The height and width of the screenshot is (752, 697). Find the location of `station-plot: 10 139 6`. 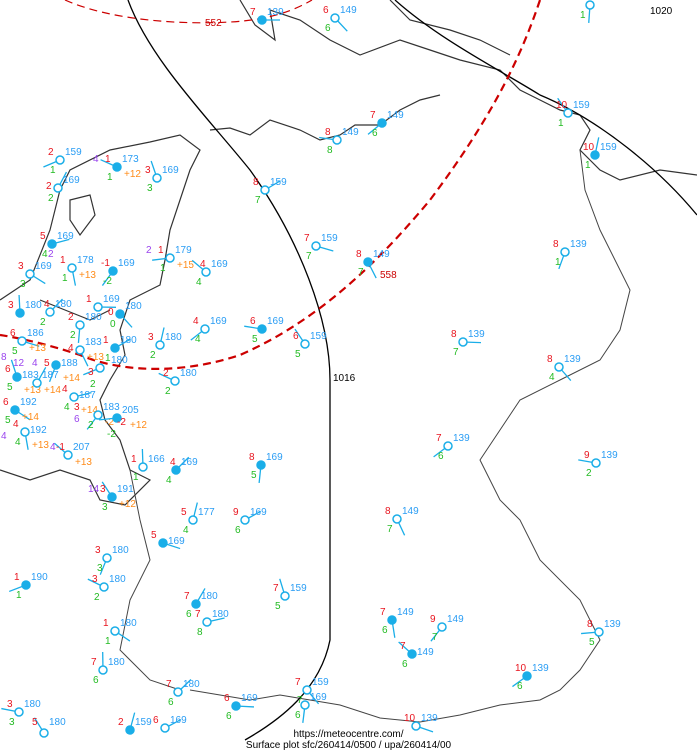

station-plot: 10 139 6 is located at coordinates (530, 677).